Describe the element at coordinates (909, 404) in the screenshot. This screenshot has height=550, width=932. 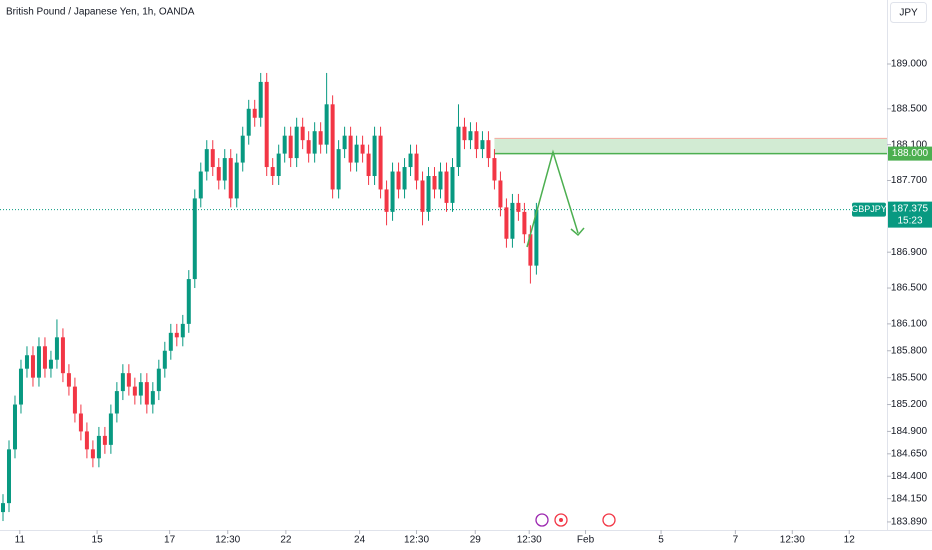
I see `y-tick-label: 185.200` at that location.